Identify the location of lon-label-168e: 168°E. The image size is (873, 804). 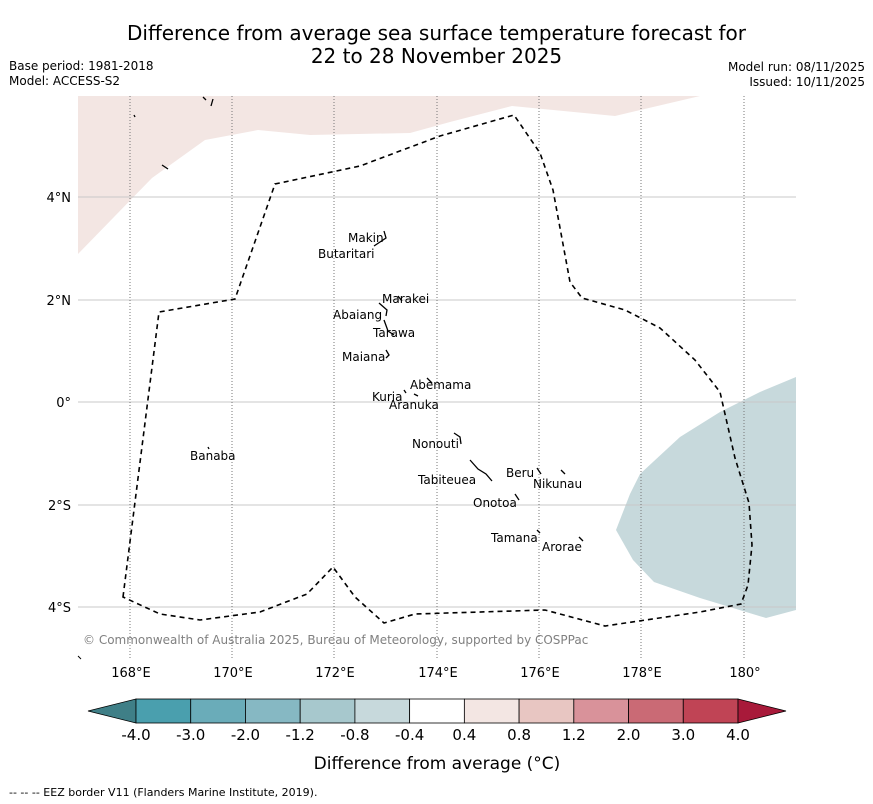
(131, 673).